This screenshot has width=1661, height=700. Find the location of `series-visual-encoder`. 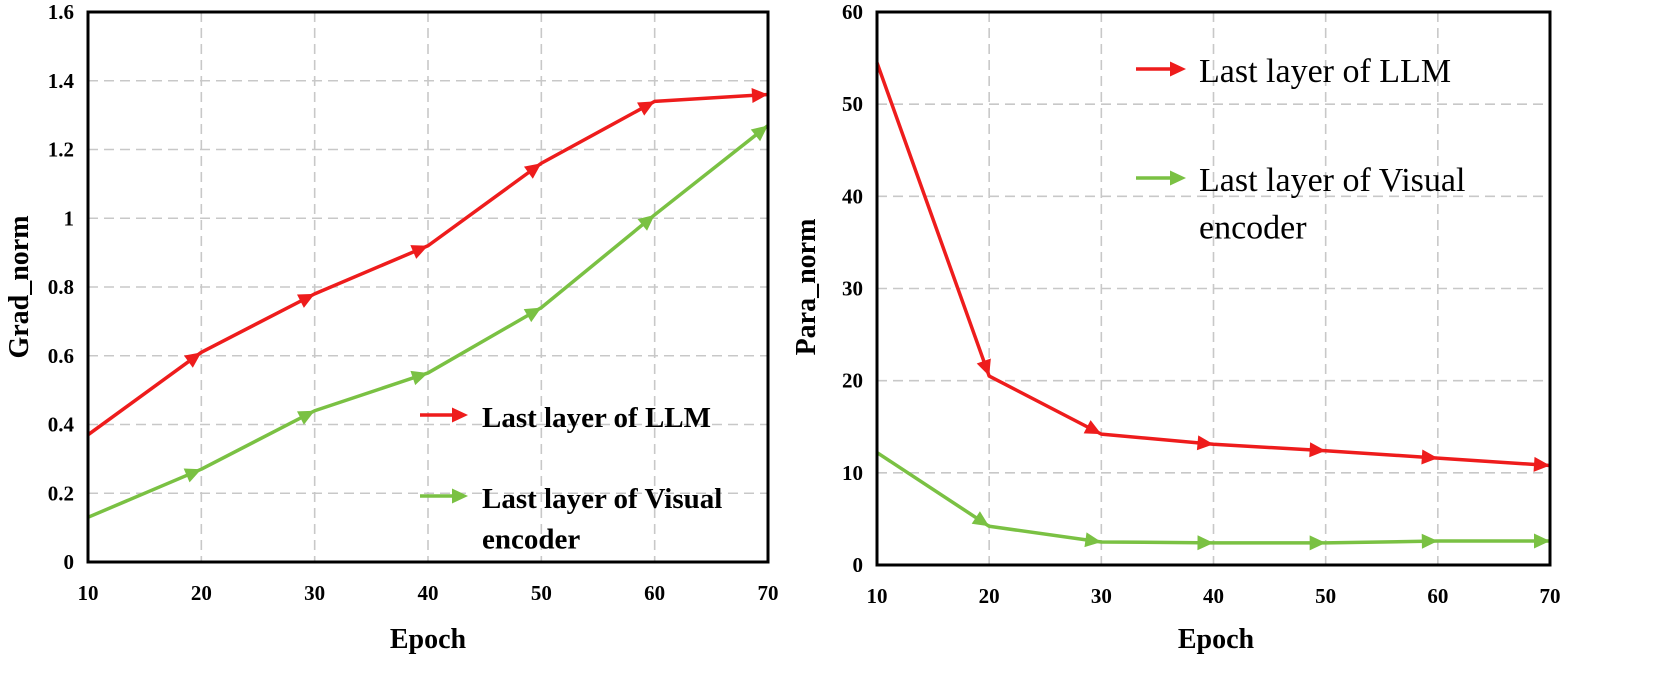

series-visual-encoder is located at coordinates (1213, 501).